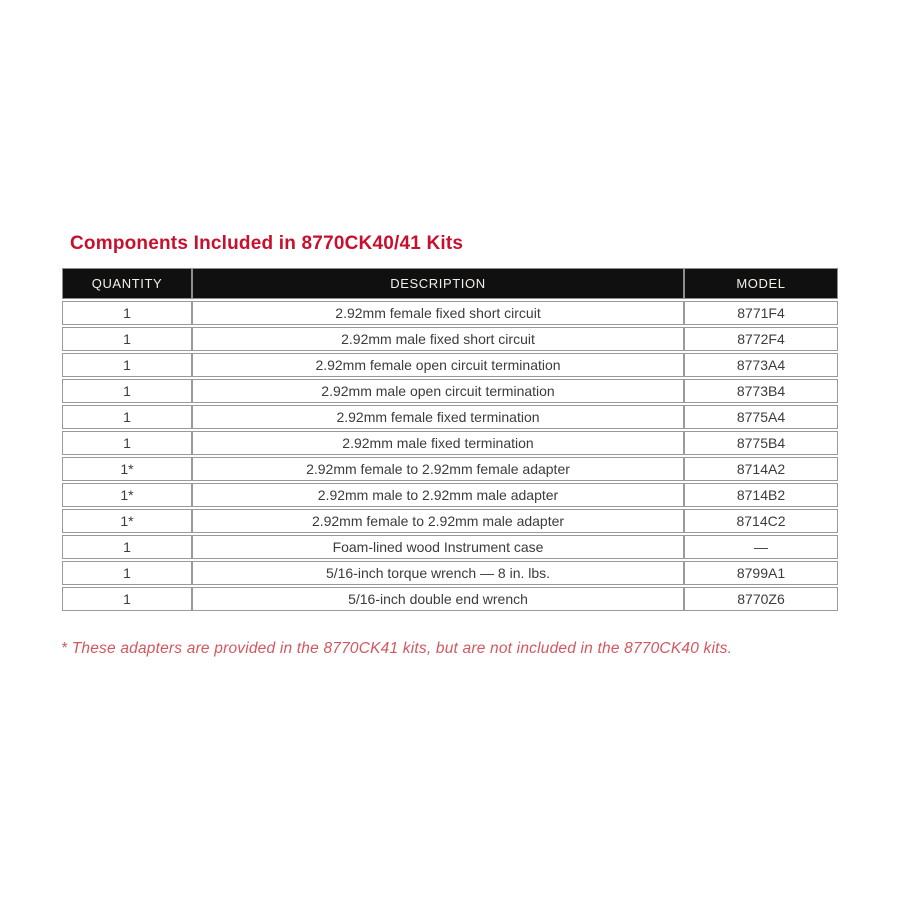 Image resolution: width=900 pixels, height=900 pixels. Describe the element at coordinates (761, 599) in the screenshot. I see `model-cell: 8770Z6` at that location.